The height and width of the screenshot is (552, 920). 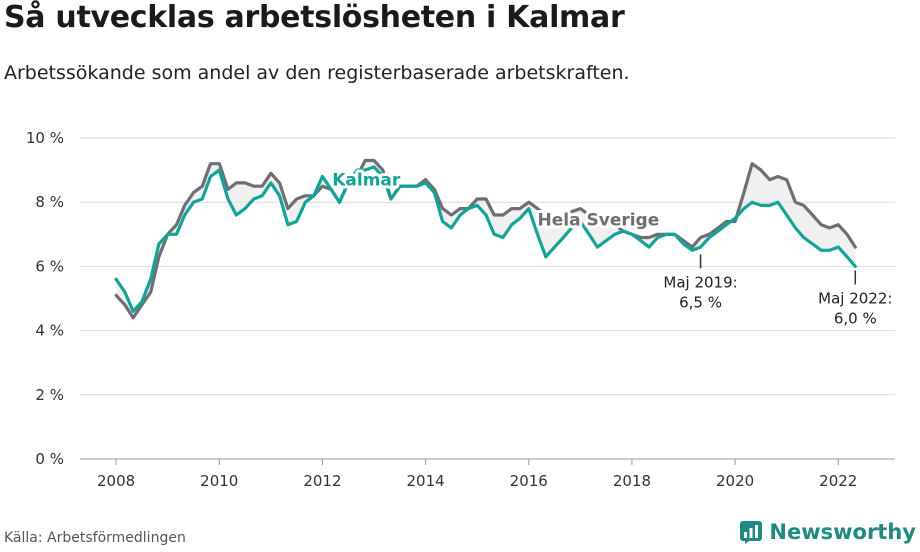 I want to click on y-tick-label: 6 %, so click(x=49, y=266).